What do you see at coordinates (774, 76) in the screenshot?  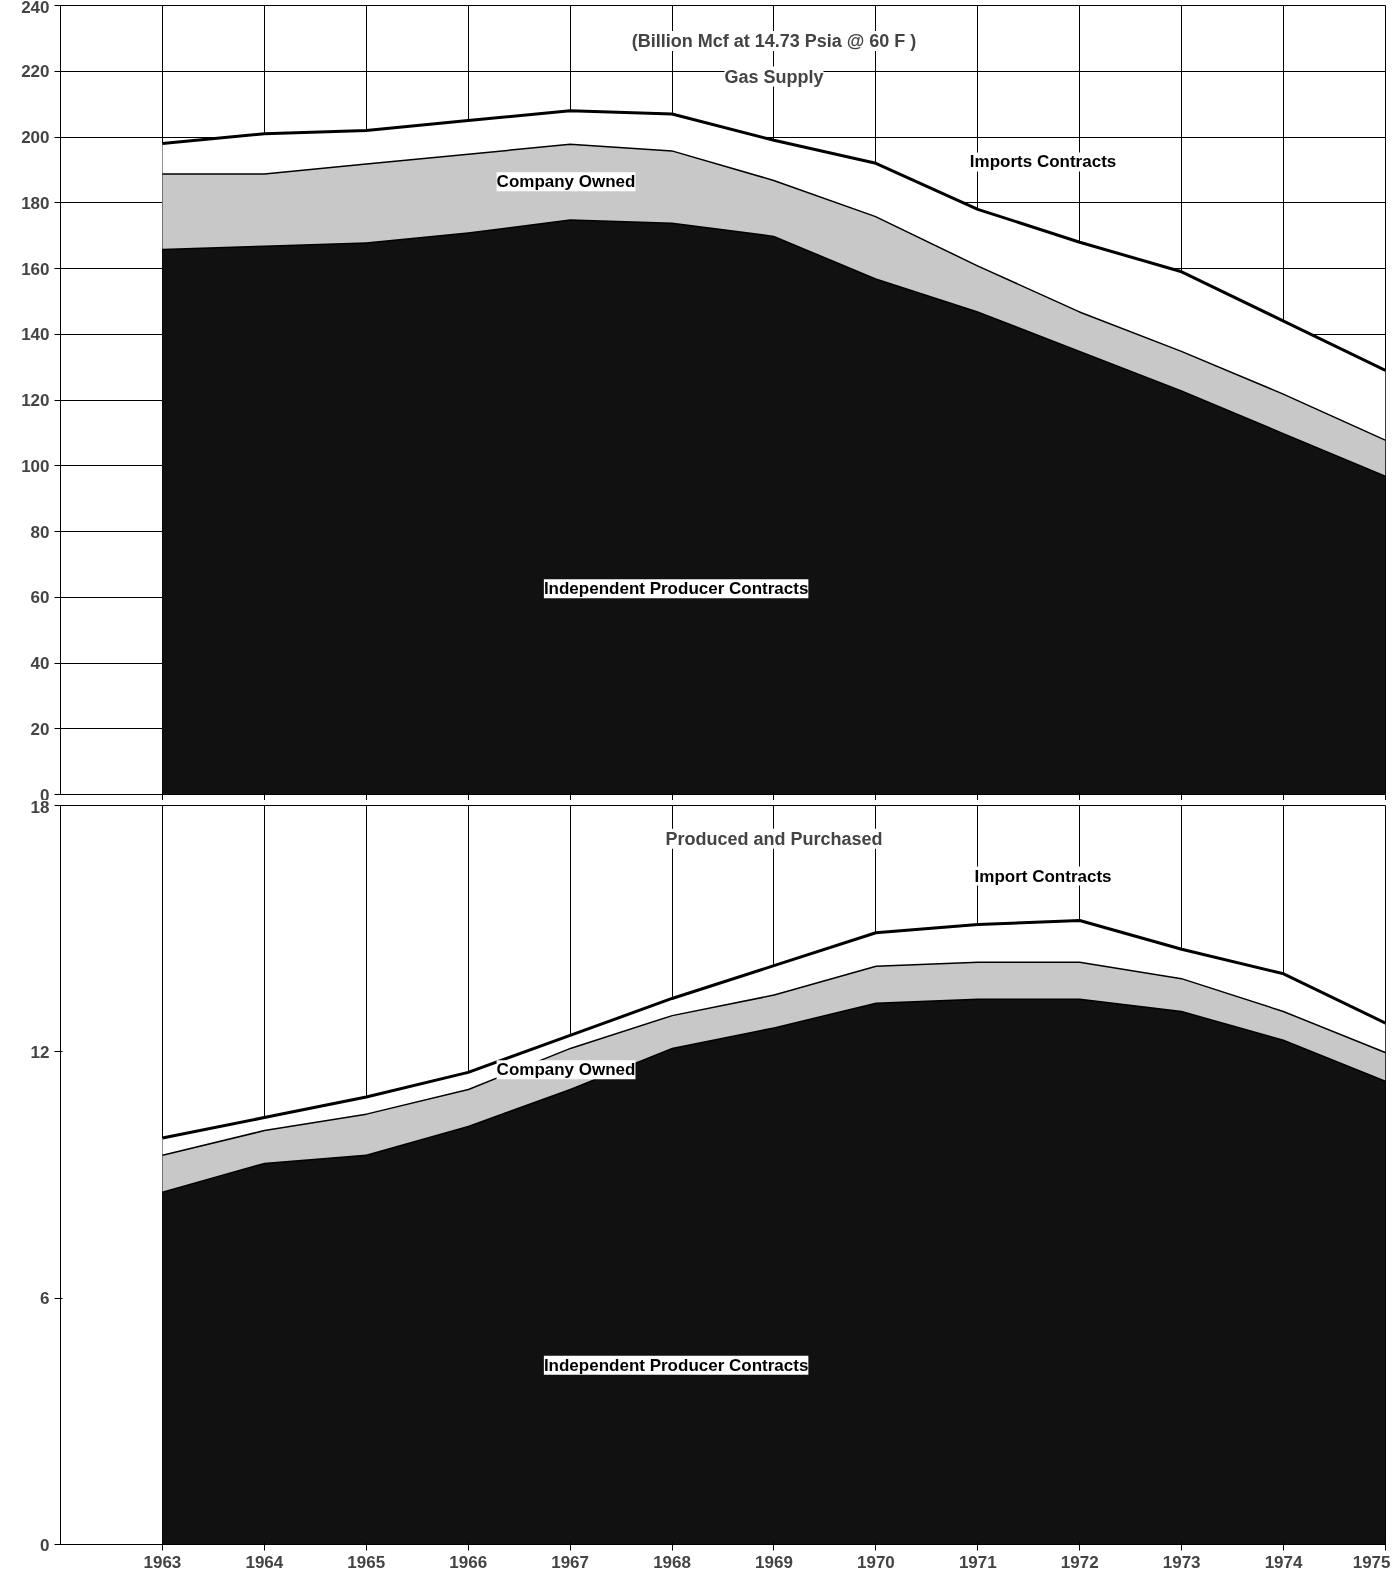 I see `text: Gas Supply` at bounding box center [774, 76].